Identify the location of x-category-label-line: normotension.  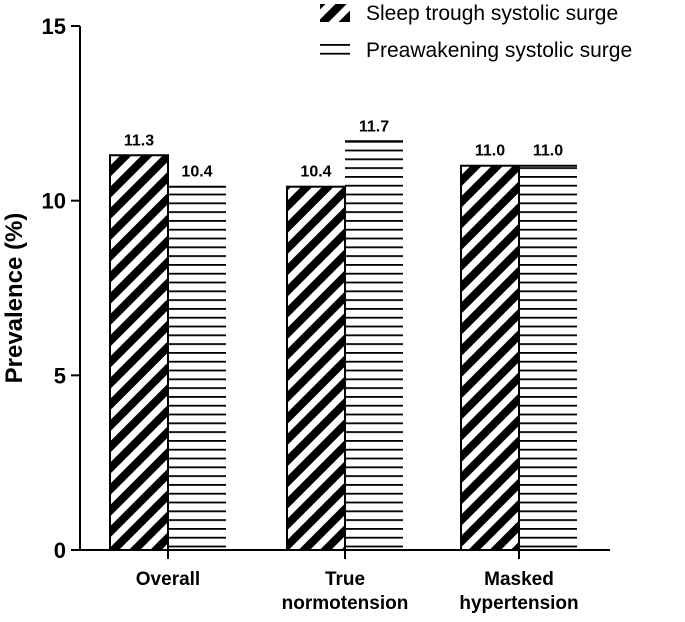
(345, 603).